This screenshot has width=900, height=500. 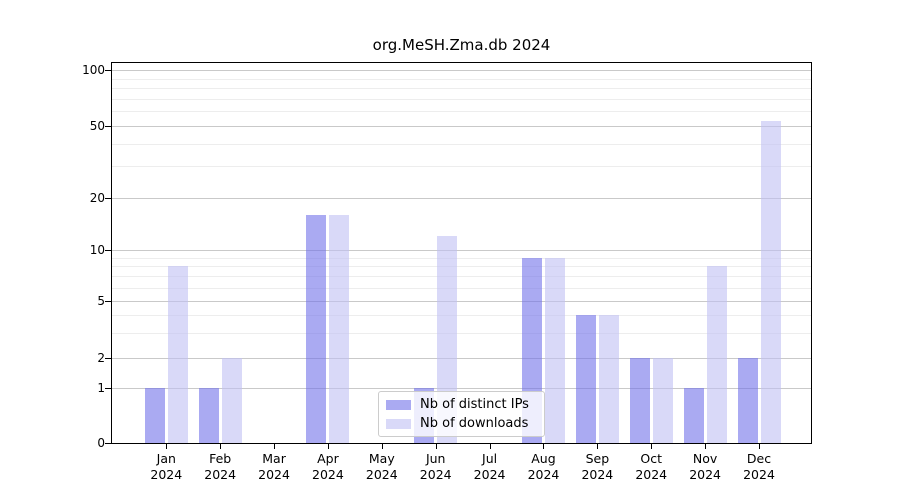 What do you see at coordinates (770, 282) in the screenshot?
I see `bar-downloads-dec` at bounding box center [770, 282].